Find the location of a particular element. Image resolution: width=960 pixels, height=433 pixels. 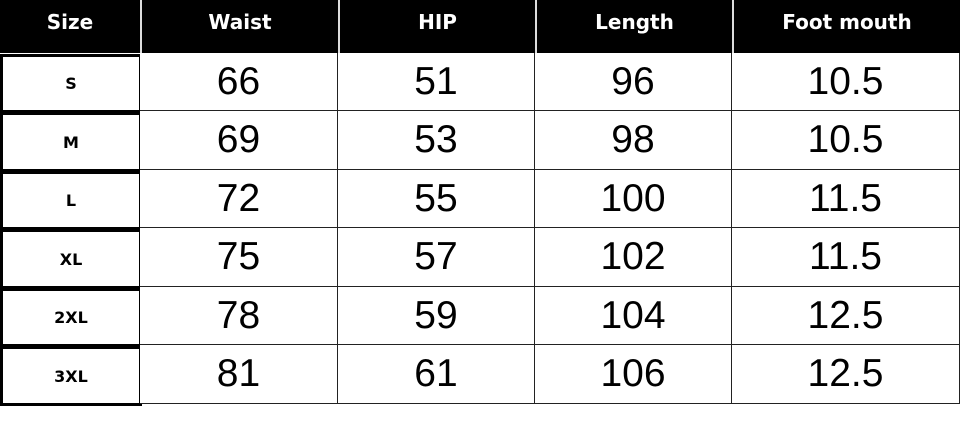

table-cell: 59 is located at coordinates (436, 316).